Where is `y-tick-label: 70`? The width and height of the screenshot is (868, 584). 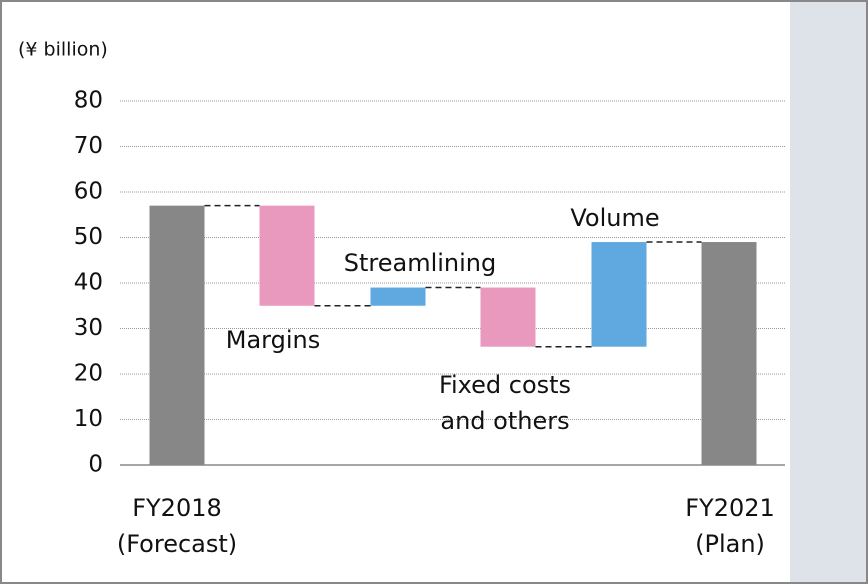 y-tick-label: 70 is located at coordinates (88, 146).